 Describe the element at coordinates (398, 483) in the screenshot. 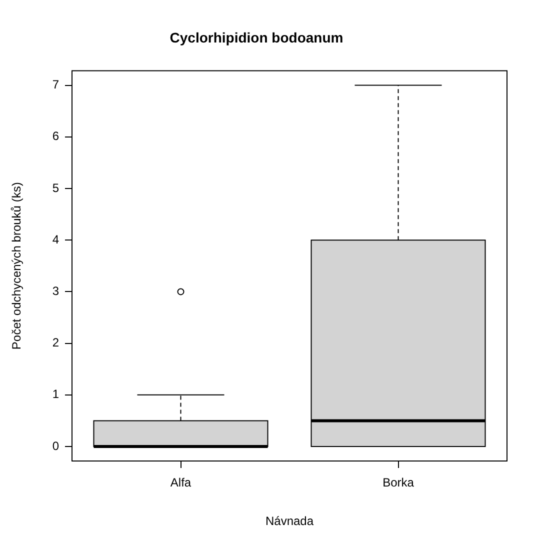

I see `x-tick-label: Borka` at that location.